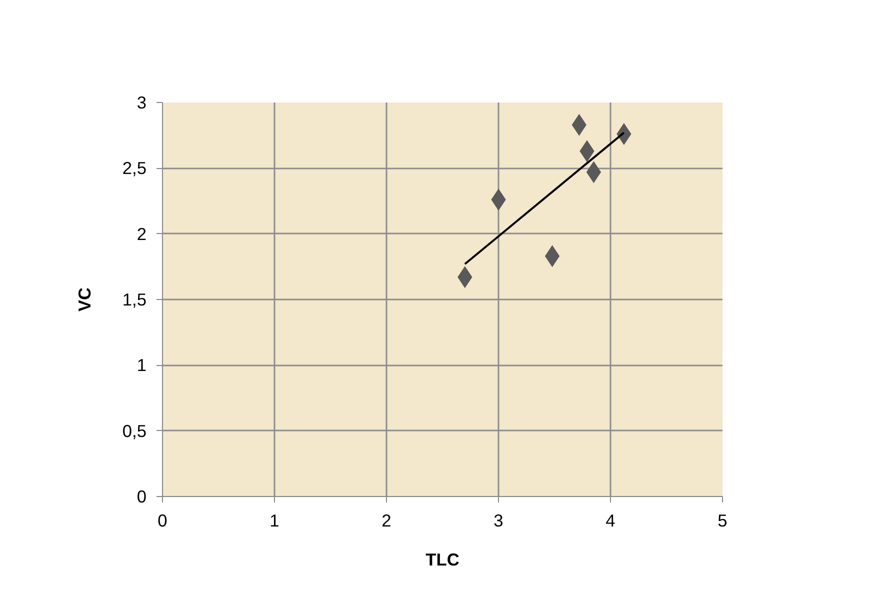 Image resolution: width=875 pixels, height=616 pixels. I want to click on y-tick-label: 0,5, so click(134, 430).